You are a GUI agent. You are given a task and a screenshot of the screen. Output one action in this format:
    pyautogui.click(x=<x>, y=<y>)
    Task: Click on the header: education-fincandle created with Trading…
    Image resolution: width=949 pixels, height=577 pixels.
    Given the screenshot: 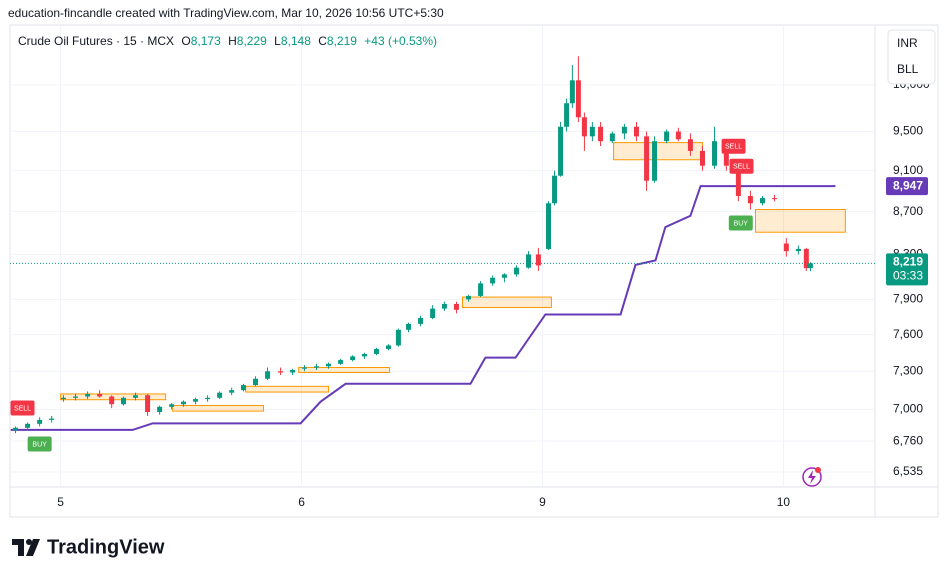 What is the action you would take?
    pyautogui.click(x=226, y=13)
    